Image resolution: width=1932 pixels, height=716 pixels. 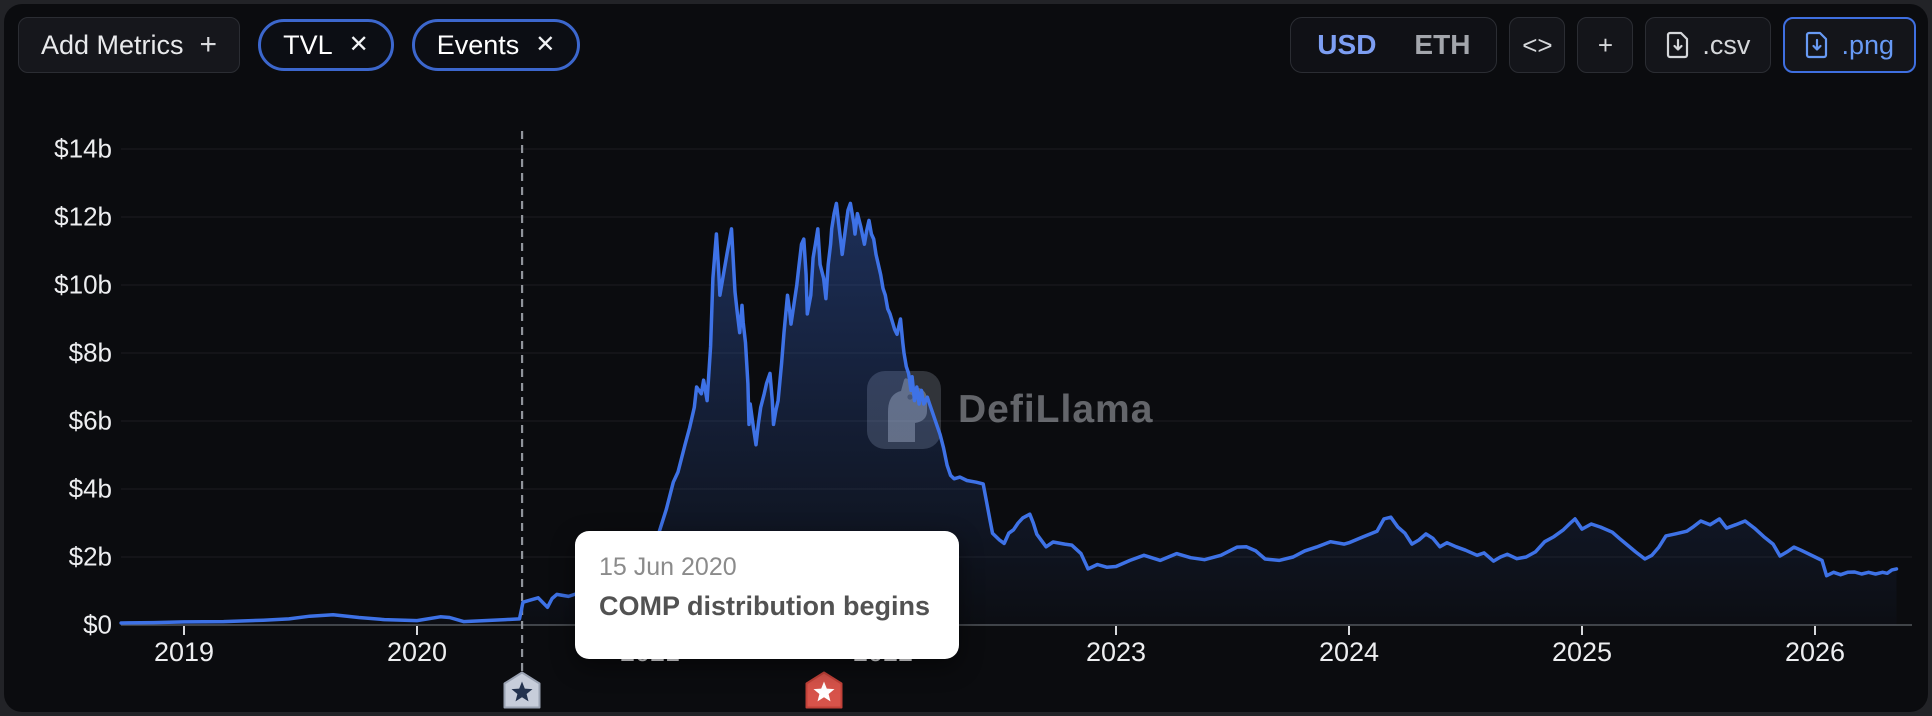 I want to click on metric-chip-events: Events ✕, so click(x=496, y=45).